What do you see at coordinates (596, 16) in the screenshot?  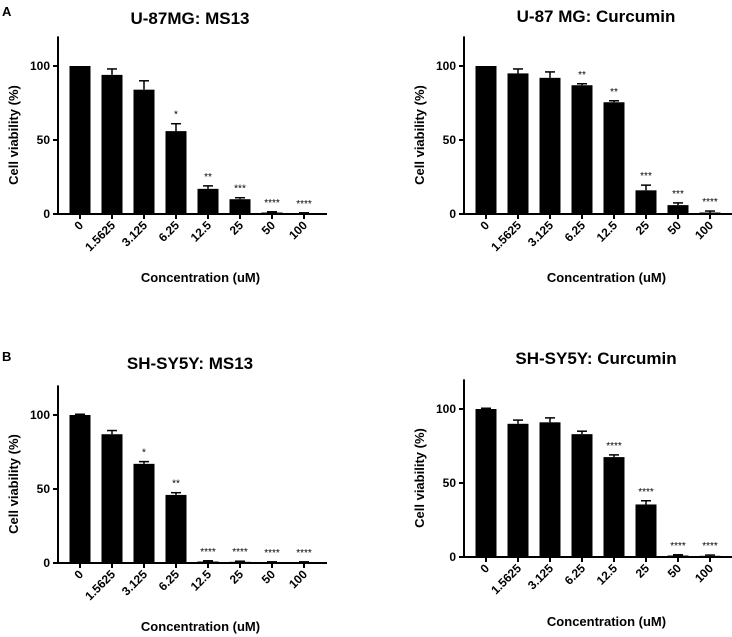 I see `chart-title: U-87 MG: Curcumin` at bounding box center [596, 16].